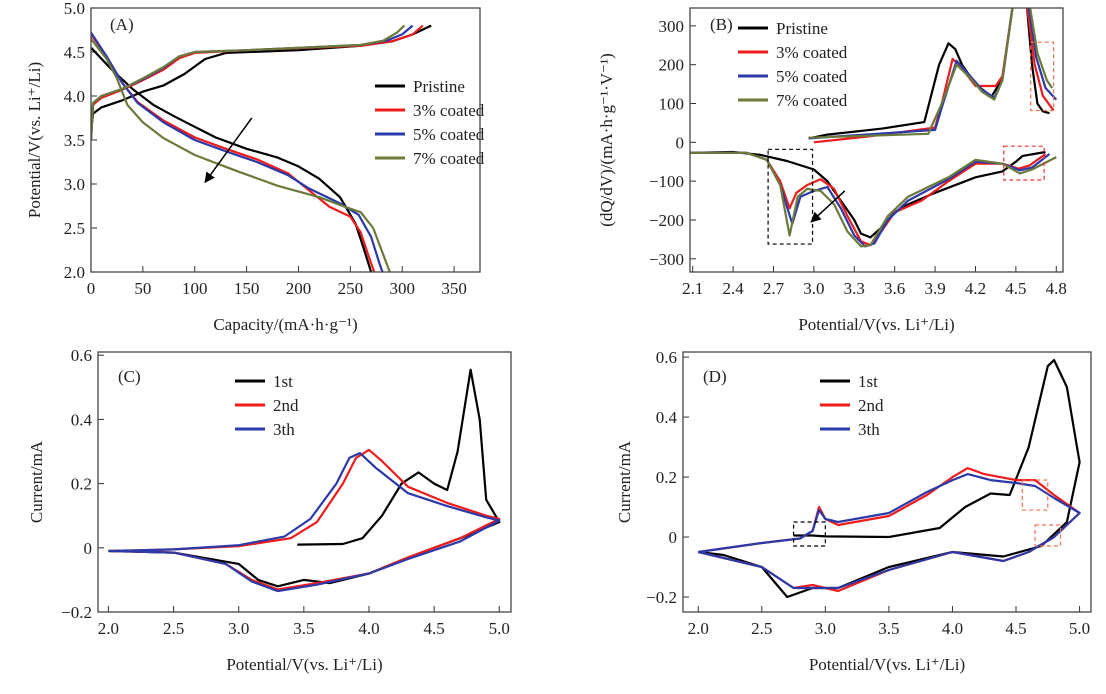 The width and height of the screenshot is (1106, 694). Describe the element at coordinates (74, 9) in the screenshot. I see `y-tick-label: 5.0` at that location.